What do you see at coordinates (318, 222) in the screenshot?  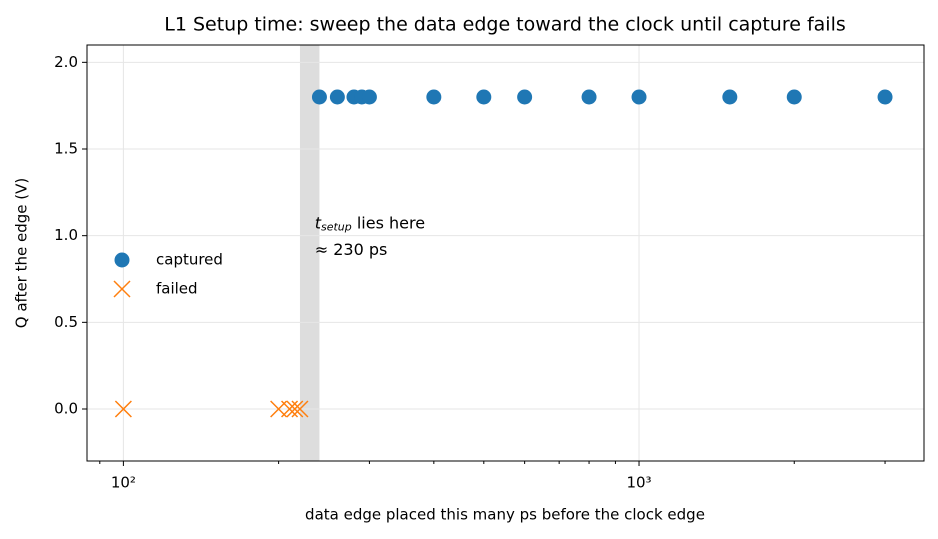 I see `annotation-symbol: t` at bounding box center [318, 222].